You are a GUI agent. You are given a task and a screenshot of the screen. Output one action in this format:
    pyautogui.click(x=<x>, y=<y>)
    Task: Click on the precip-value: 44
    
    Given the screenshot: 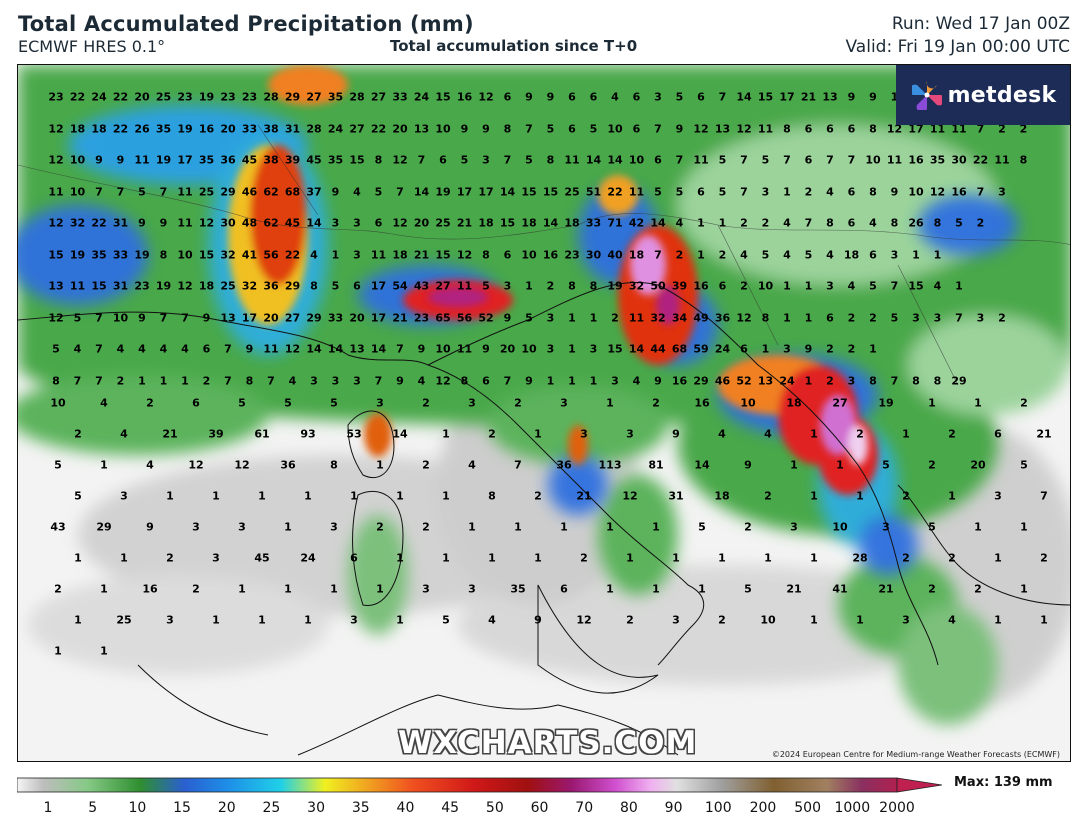 What is the action you would take?
    pyautogui.click(x=658, y=349)
    